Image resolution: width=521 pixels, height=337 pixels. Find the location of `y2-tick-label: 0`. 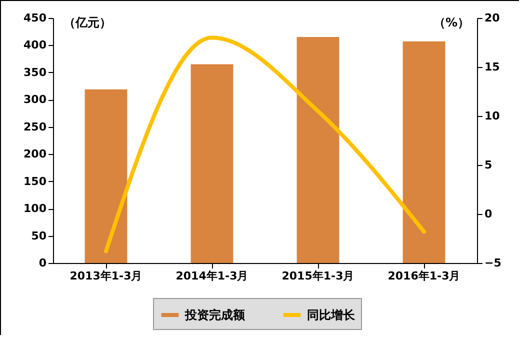

y2-tick-label: 0 is located at coordinates (488, 214).